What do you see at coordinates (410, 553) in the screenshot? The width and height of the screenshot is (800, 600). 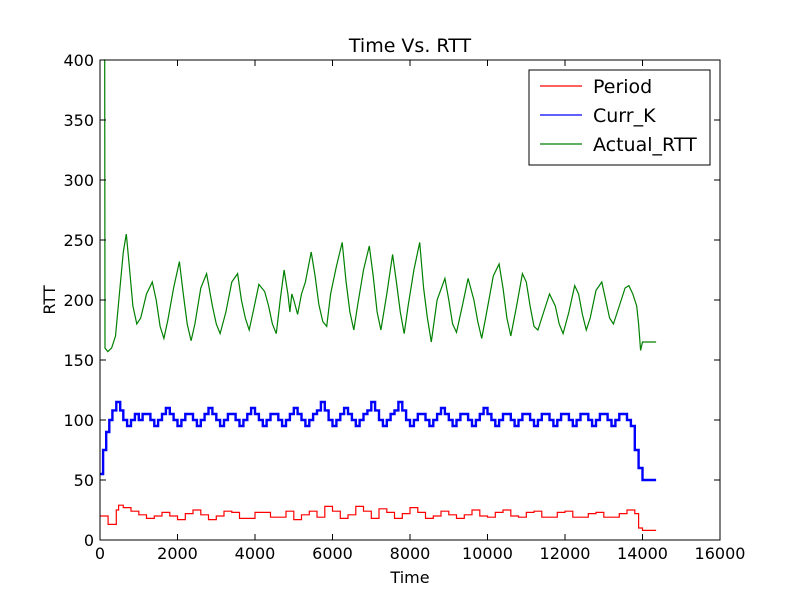 I see `x-tick-label: 8000` at bounding box center [410, 553].